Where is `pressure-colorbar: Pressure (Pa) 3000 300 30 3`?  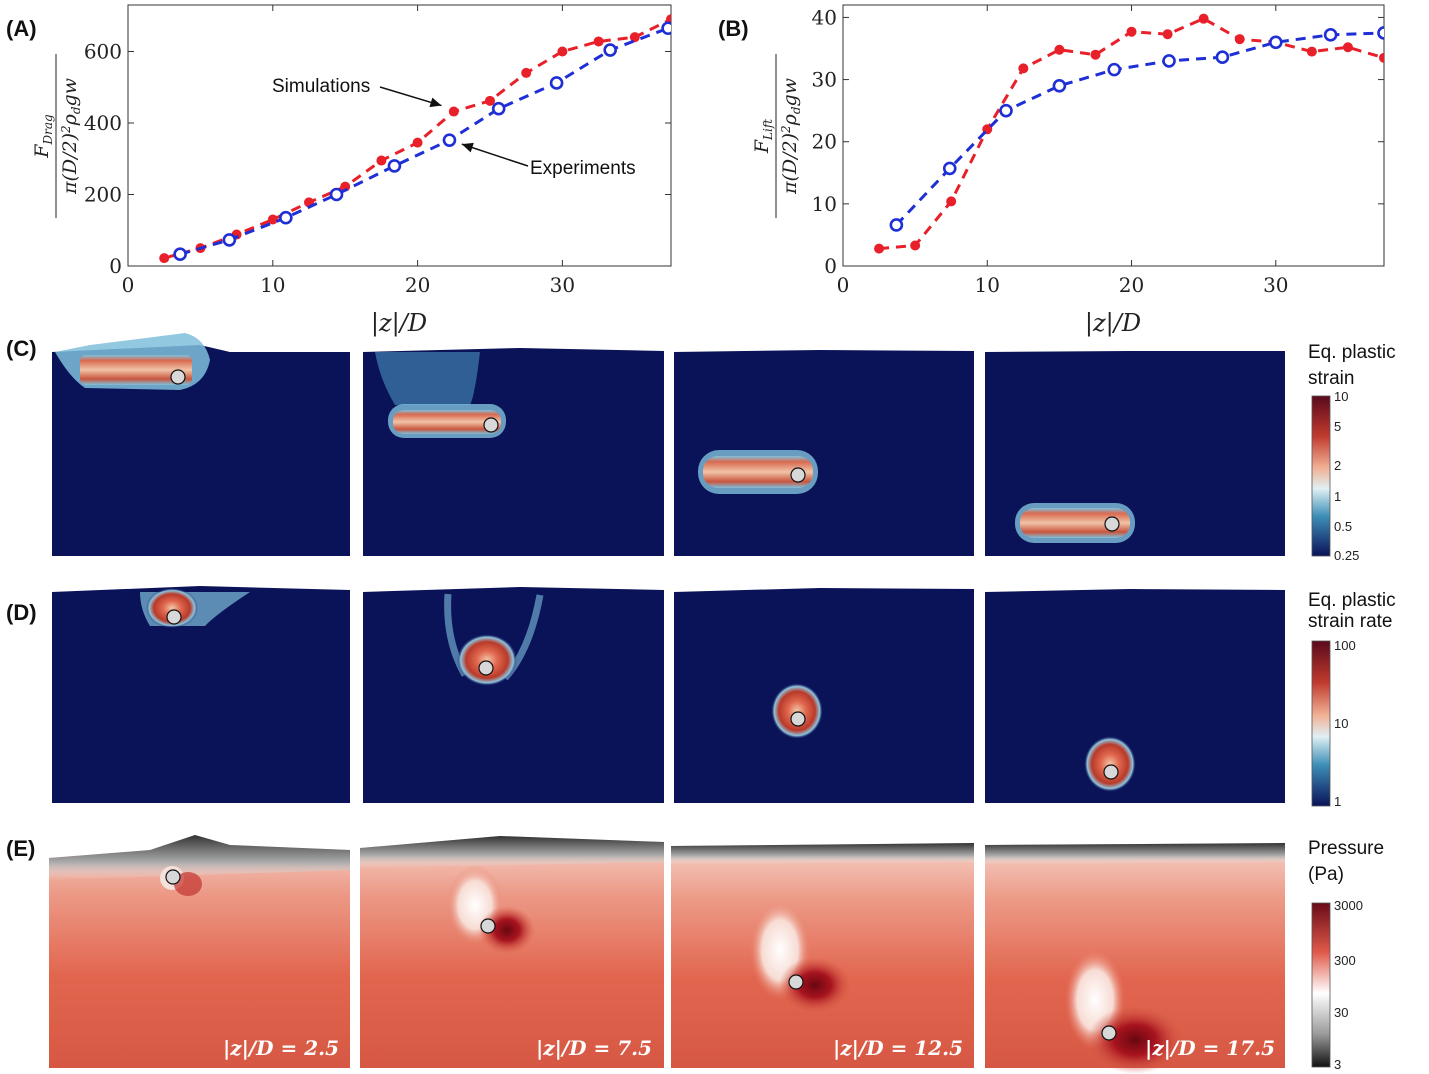
pressure-colorbar: Pressure (Pa) 3000 300 30 3 is located at coordinates (1346, 955).